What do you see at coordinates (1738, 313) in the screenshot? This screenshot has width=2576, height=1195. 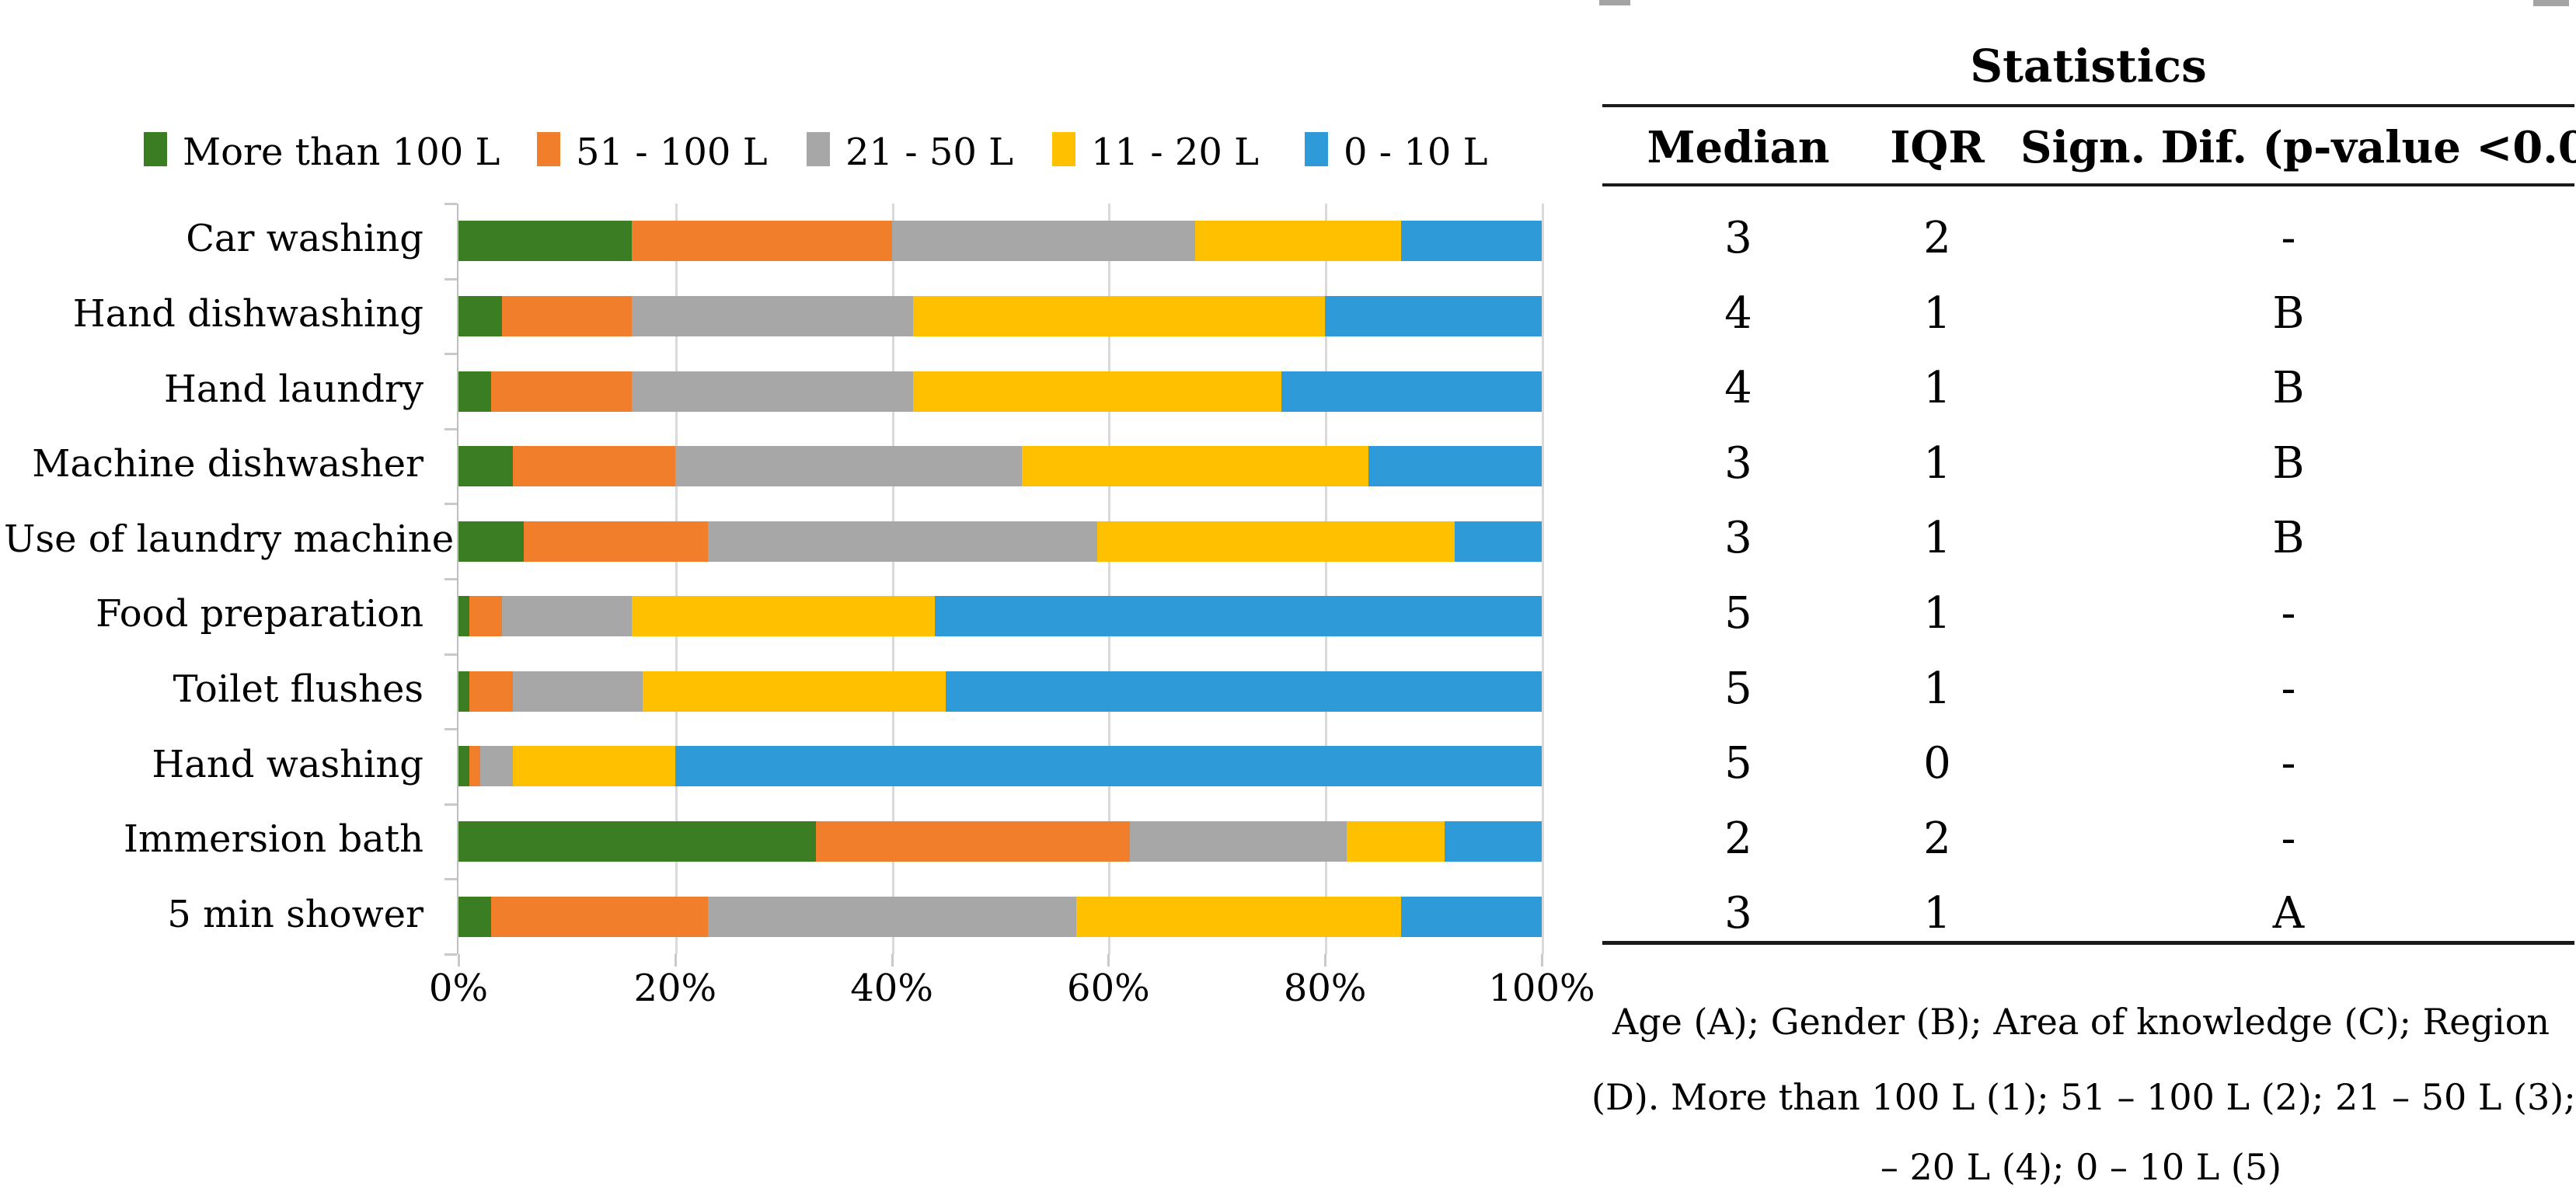 I see `median-value: 4` at bounding box center [1738, 313].